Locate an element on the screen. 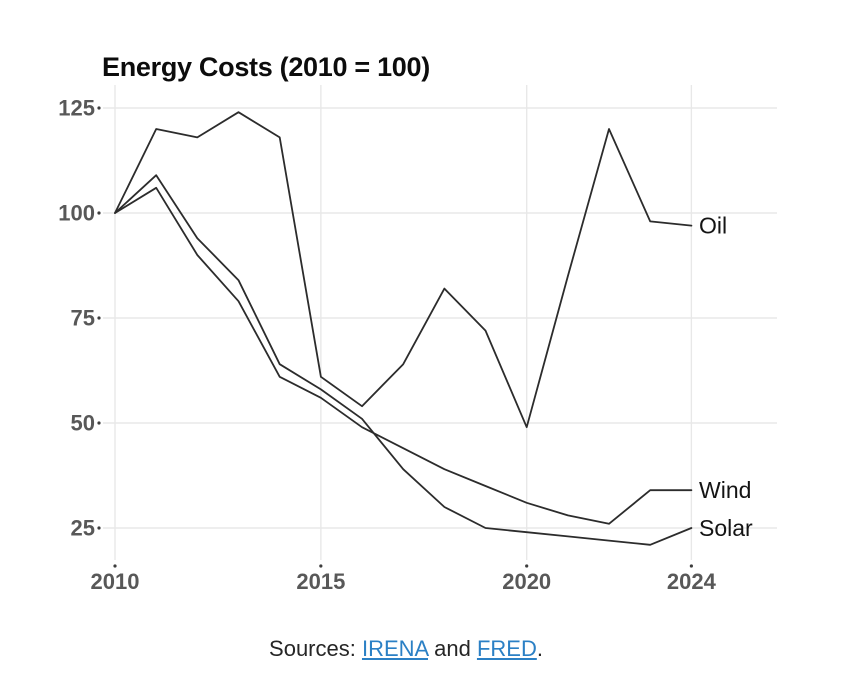 The height and width of the screenshot is (700, 847). fred-link: FRED is located at coordinates (506, 648).